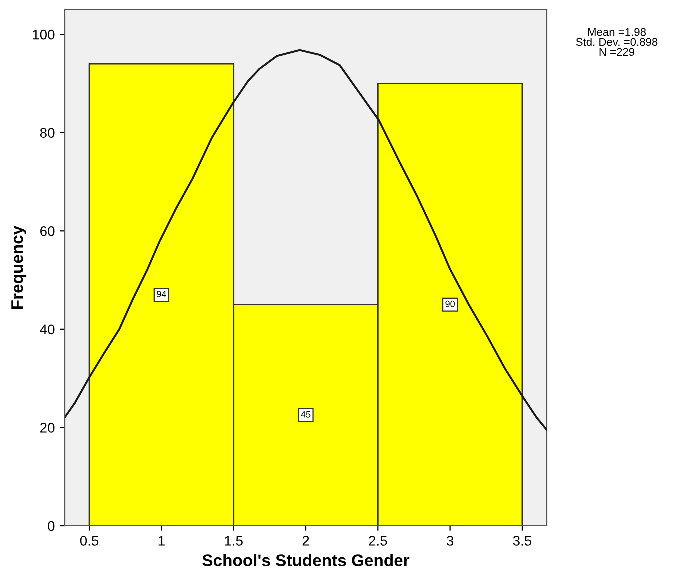  Describe the element at coordinates (306, 541) in the screenshot. I see `x-tick-label: 2` at that location.